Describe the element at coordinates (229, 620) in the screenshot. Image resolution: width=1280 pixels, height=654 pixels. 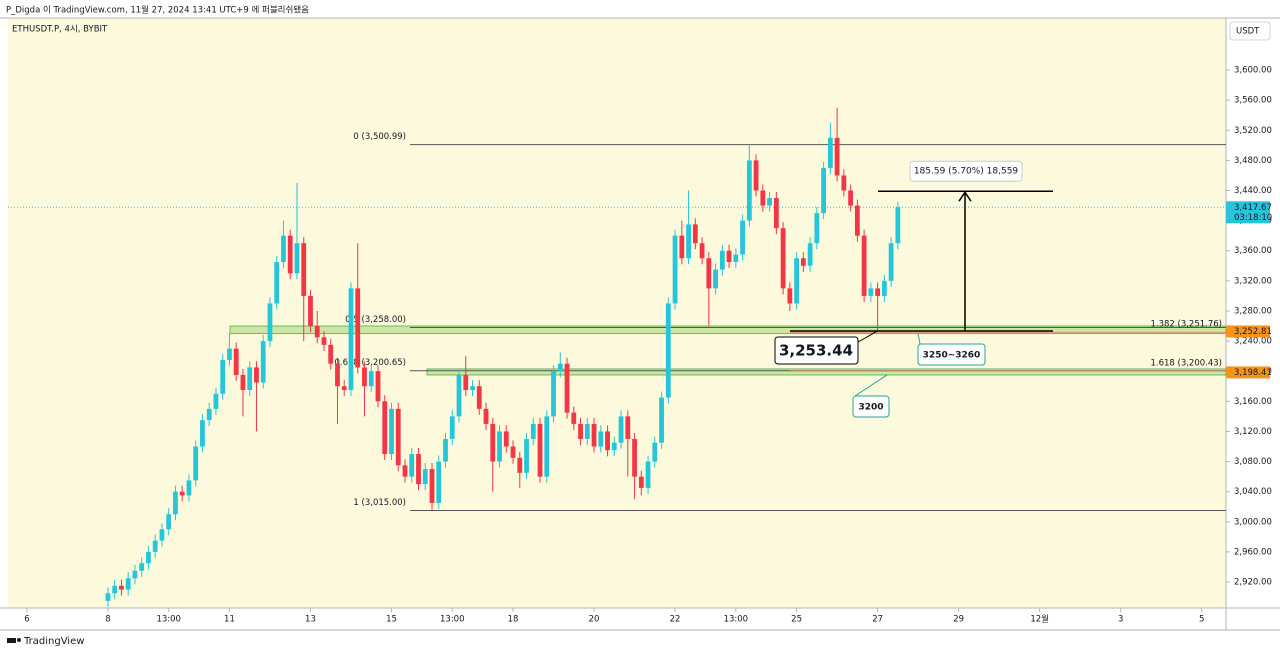
I see `x-tick-label: 11` at that location.